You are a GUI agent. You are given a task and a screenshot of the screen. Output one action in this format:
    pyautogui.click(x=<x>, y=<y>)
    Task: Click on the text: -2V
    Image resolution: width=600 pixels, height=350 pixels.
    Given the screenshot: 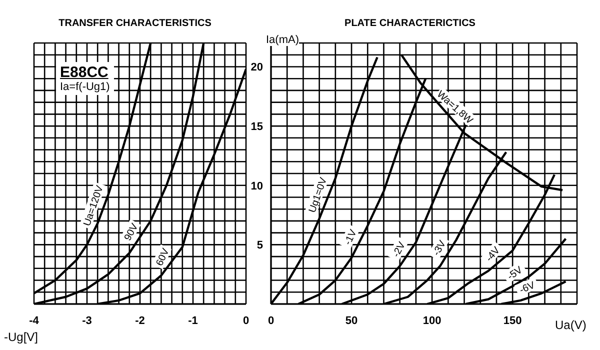 What is the action you would take?
    pyautogui.click(x=399, y=250)
    